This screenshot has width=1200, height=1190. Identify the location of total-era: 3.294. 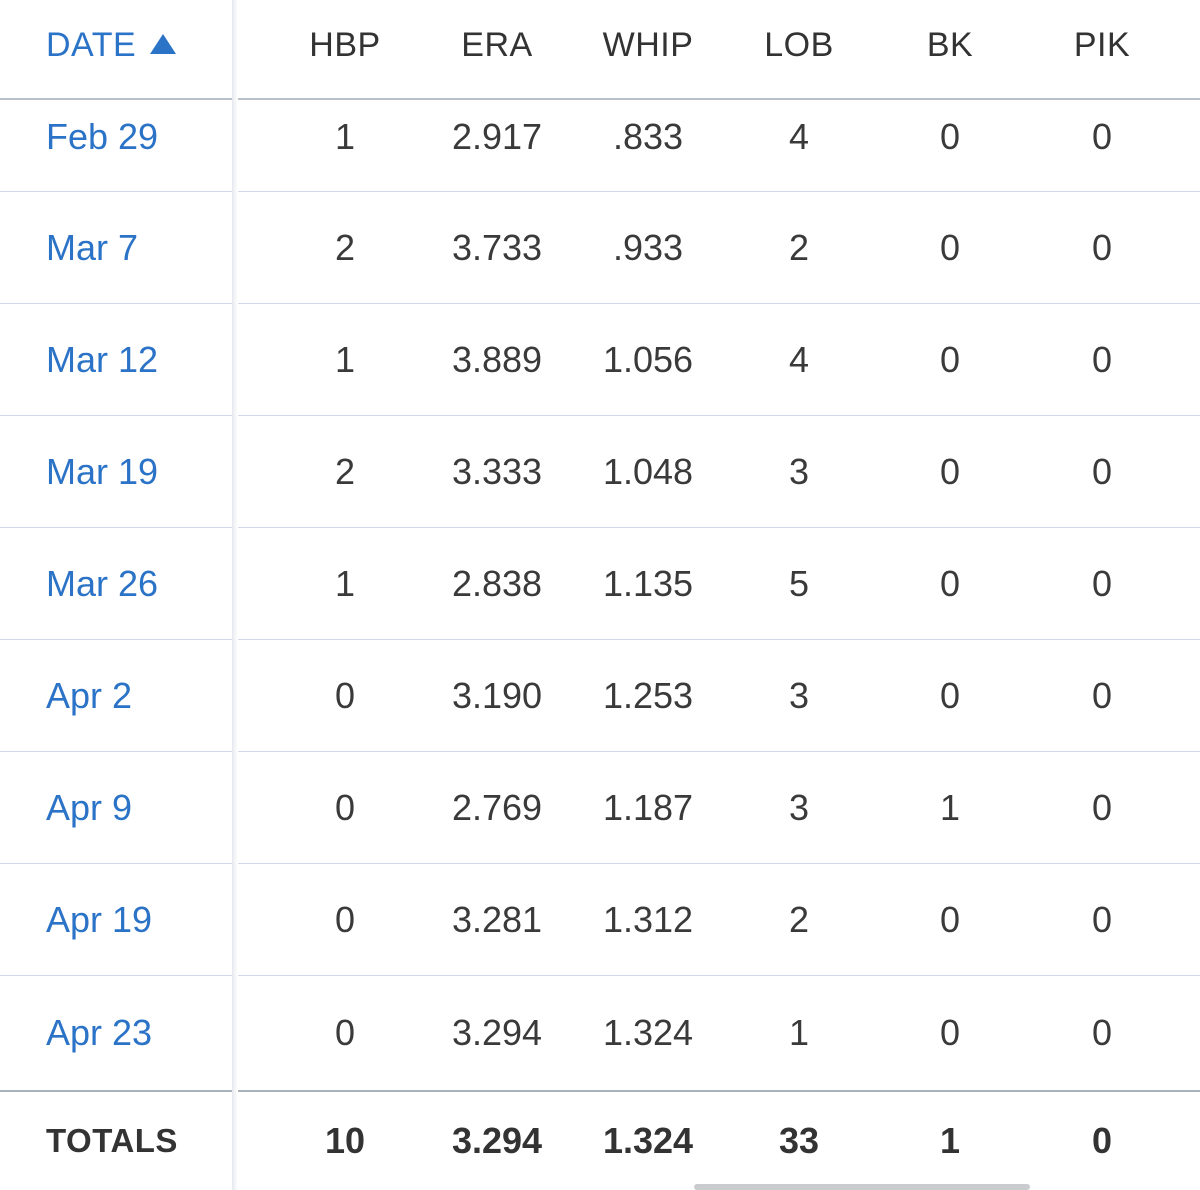
(497, 1140).